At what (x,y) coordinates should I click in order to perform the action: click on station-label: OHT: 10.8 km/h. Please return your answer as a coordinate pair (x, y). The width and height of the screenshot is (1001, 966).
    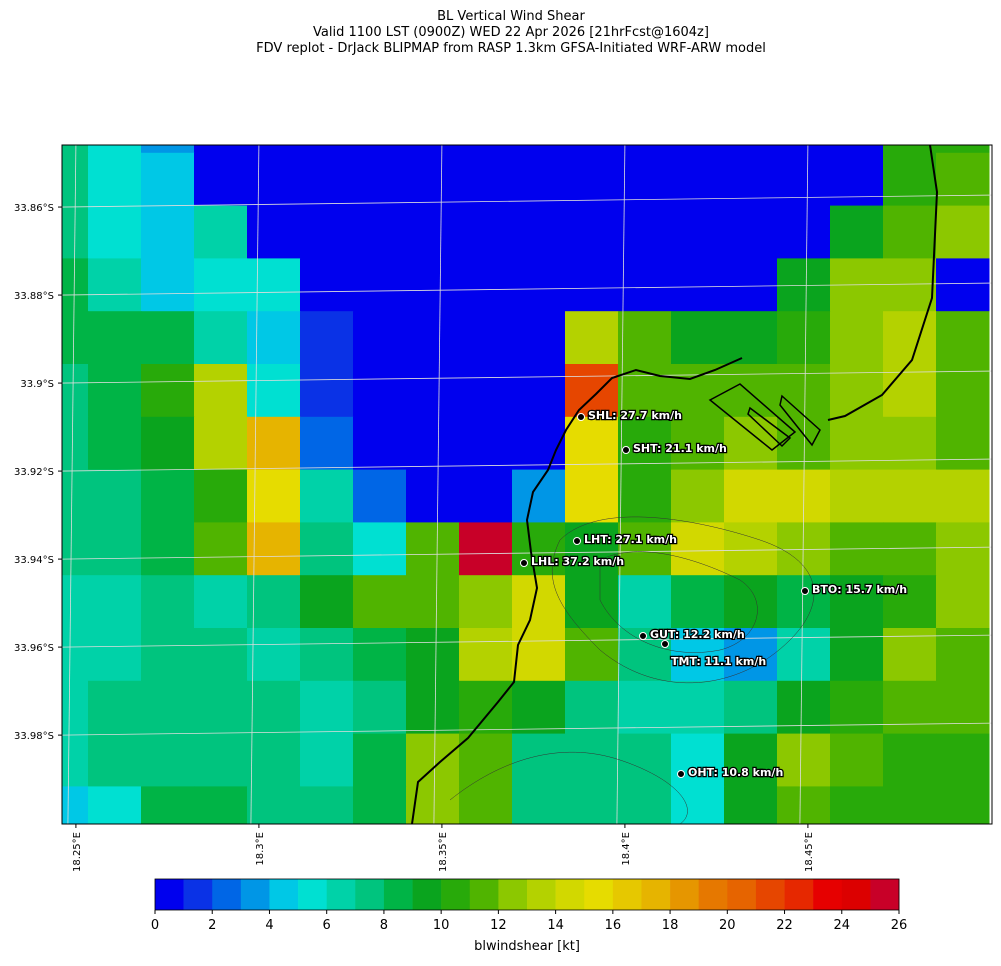
    Looking at the image, I should click on (735, 772).